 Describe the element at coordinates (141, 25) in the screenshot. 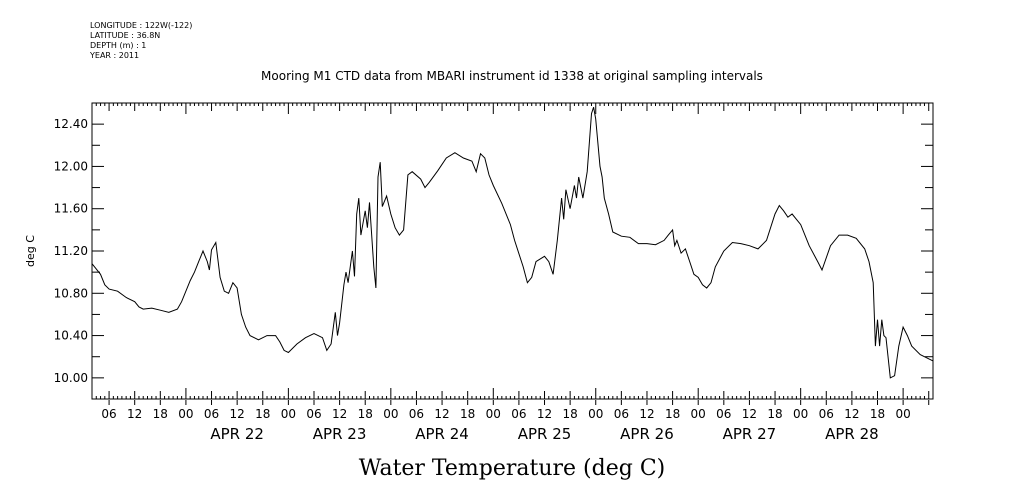

I see `longitude-label: LONGITUDE : 122W(-122)` at that location.